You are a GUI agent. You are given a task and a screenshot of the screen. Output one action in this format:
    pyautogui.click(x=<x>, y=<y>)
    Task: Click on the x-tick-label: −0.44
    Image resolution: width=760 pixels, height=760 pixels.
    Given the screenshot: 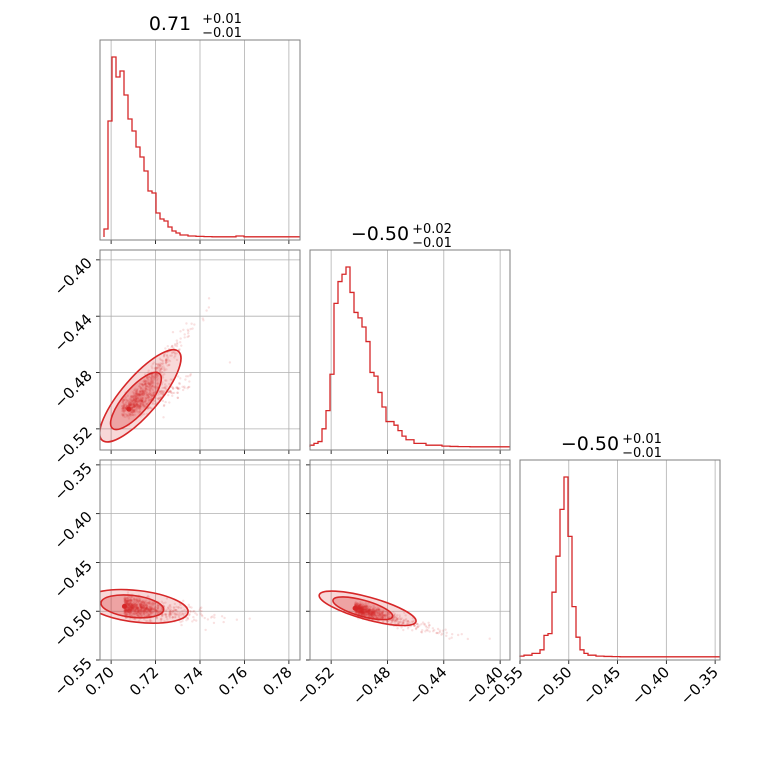 What is the action you would take?
    pyautogui.click(x=427, y=685)
    